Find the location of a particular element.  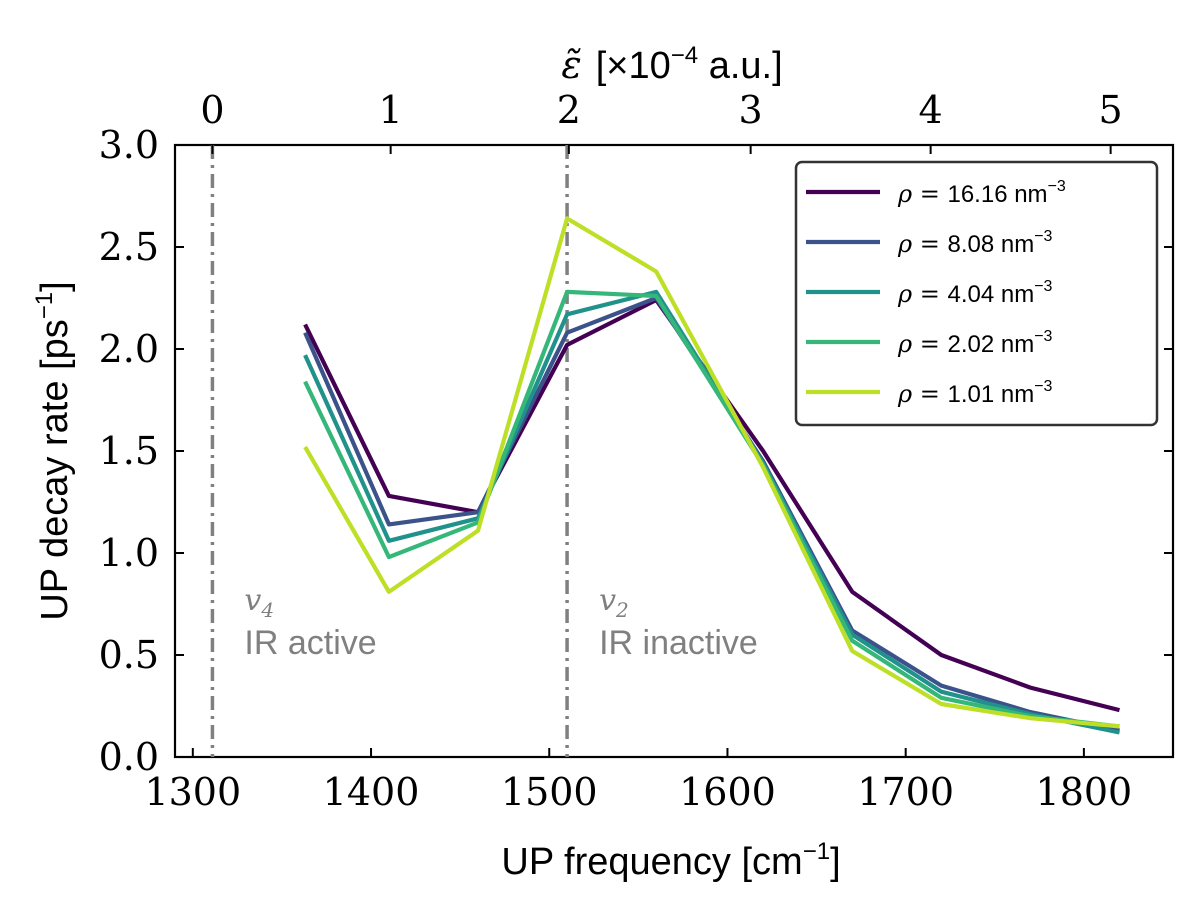

y-tick-label: 2.5 is located at coordinates (129, 247).